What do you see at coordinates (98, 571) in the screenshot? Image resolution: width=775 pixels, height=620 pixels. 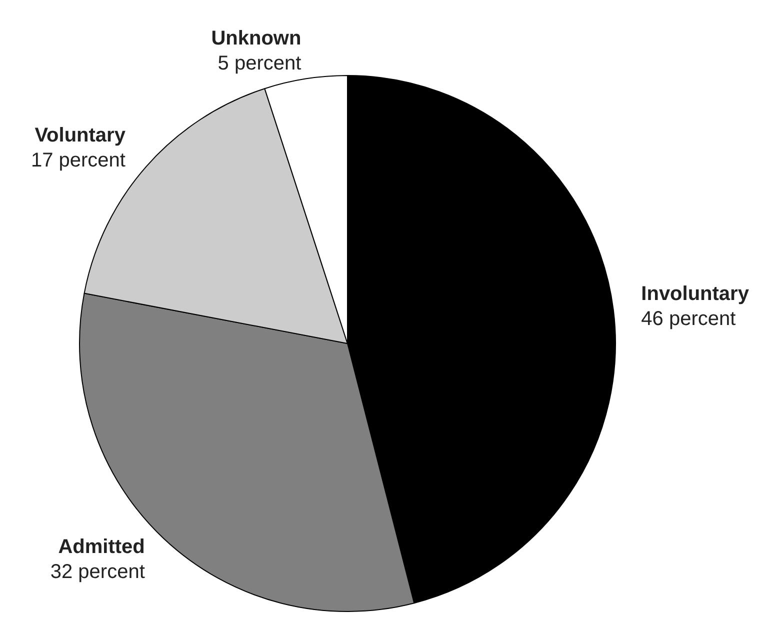 I see `data-label: 32 percent` at bounding box center [98, 571].